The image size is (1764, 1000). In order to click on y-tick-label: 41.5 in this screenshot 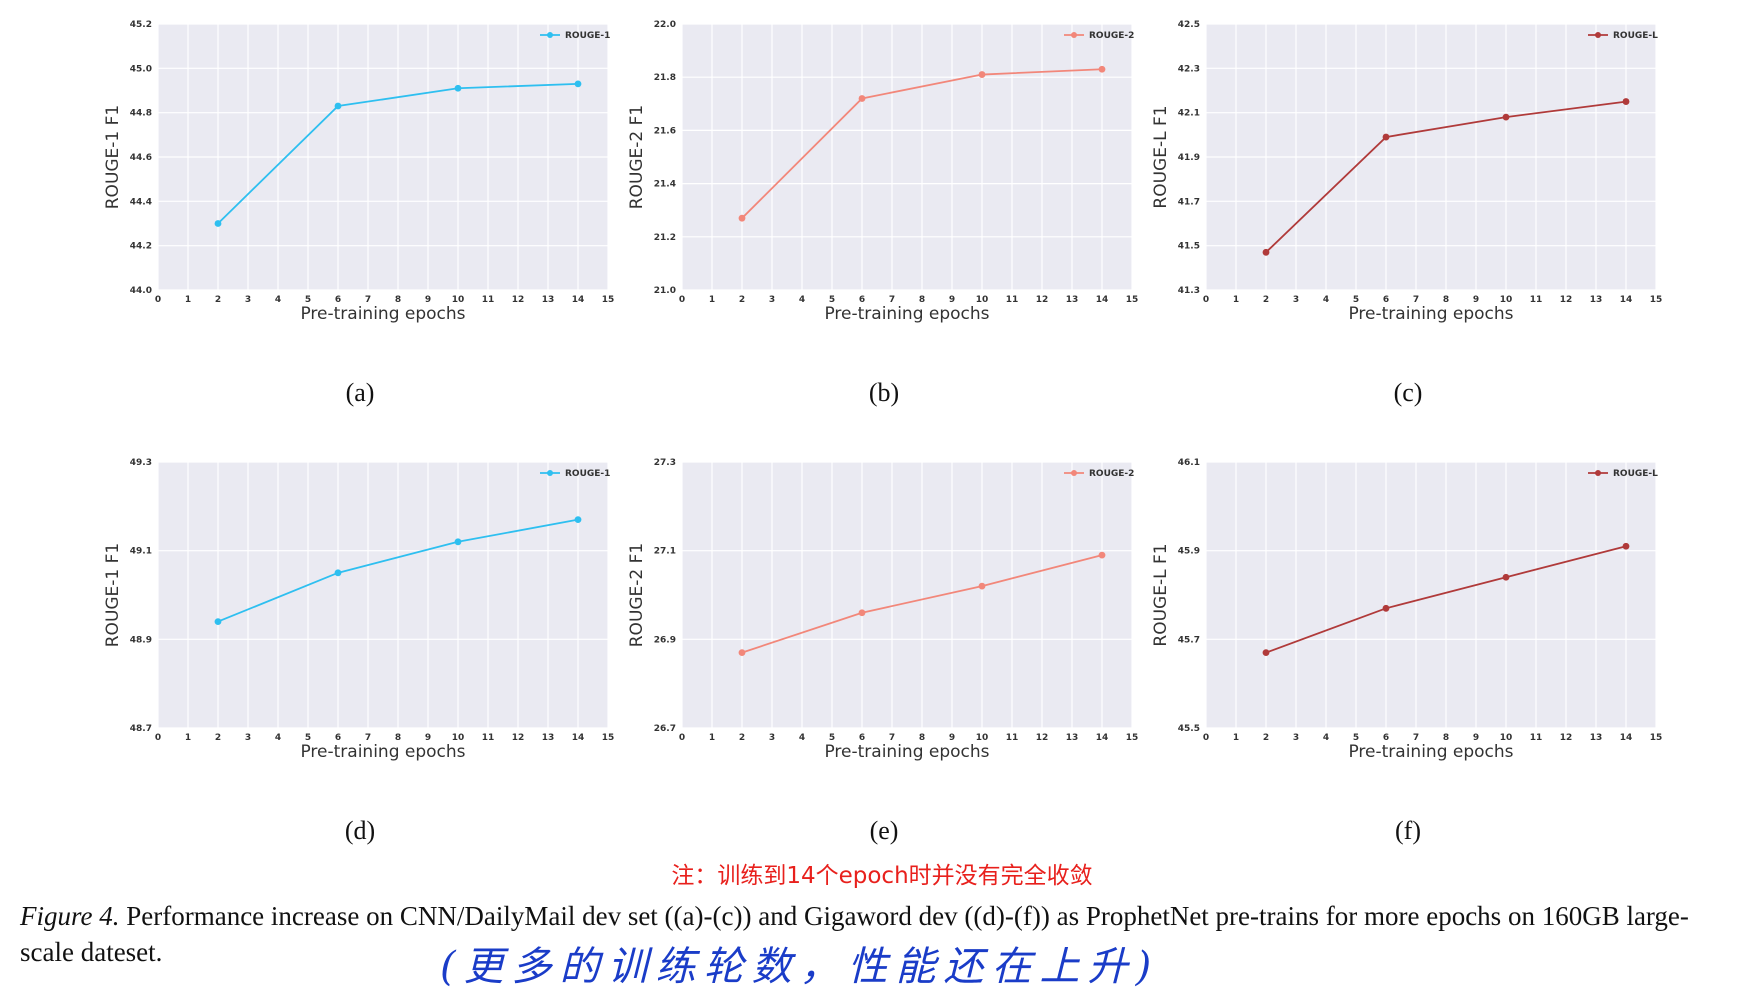, I will do `click(1189, 247)`.